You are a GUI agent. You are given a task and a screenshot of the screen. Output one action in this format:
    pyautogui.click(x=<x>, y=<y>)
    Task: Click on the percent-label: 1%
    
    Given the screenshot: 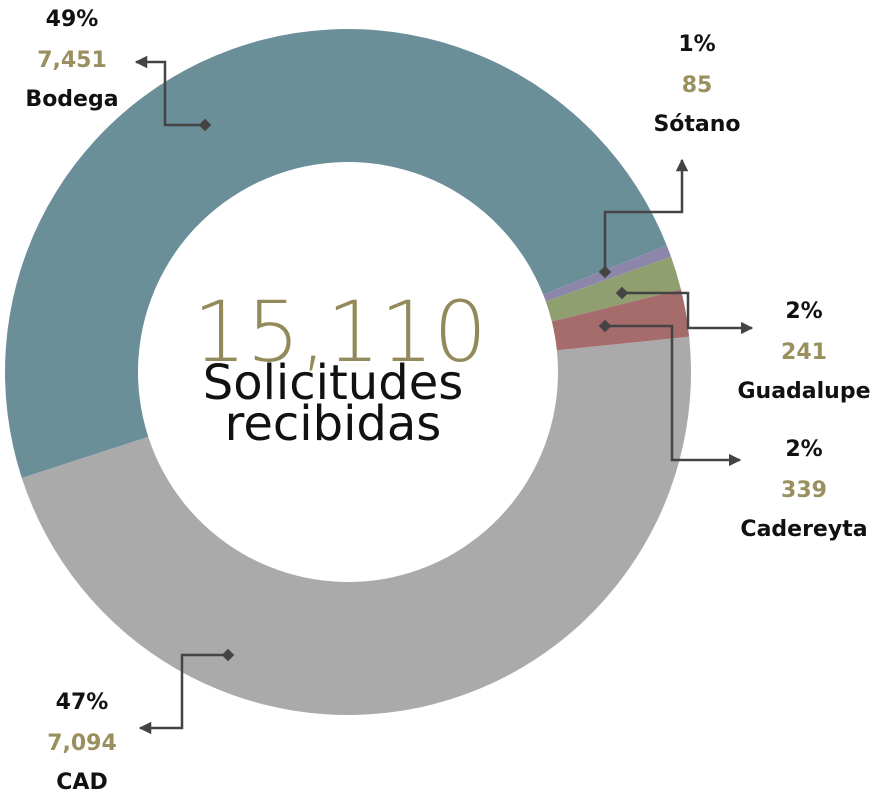 What is the action you would take?
    pyautogui.click(x=696, y=44)
    